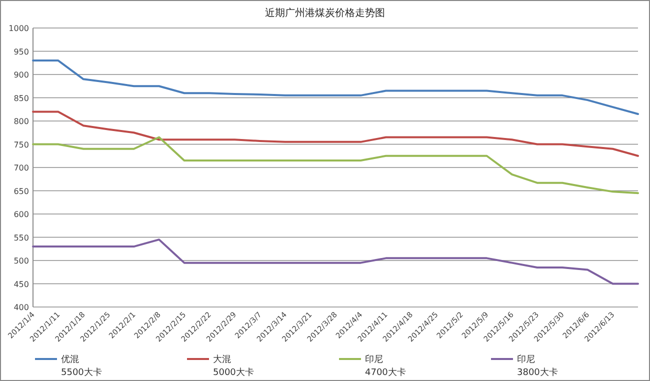 This screenshot has width=650, height=381. What do you see at coordinates (21, 284) in the screenshot?
I see `y-tick-label: 450` at bounding box center [21, 284].